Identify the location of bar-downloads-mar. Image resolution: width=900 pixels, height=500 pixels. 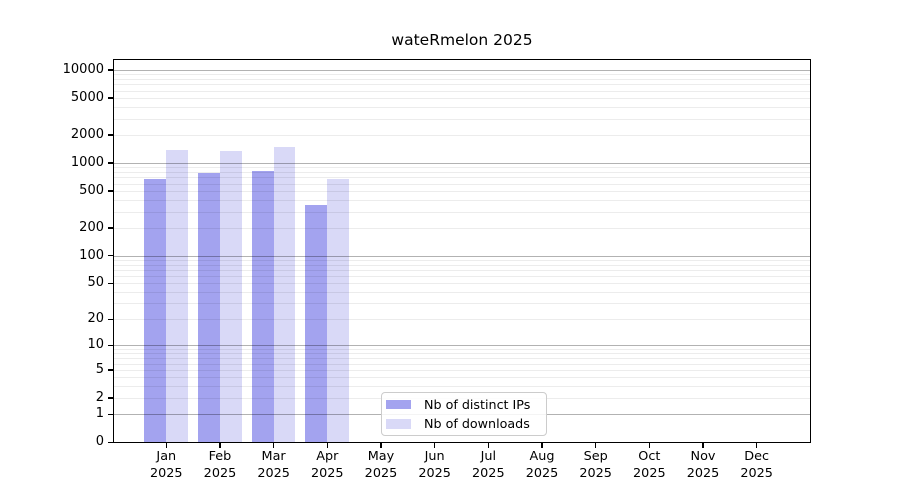
(284, 295).